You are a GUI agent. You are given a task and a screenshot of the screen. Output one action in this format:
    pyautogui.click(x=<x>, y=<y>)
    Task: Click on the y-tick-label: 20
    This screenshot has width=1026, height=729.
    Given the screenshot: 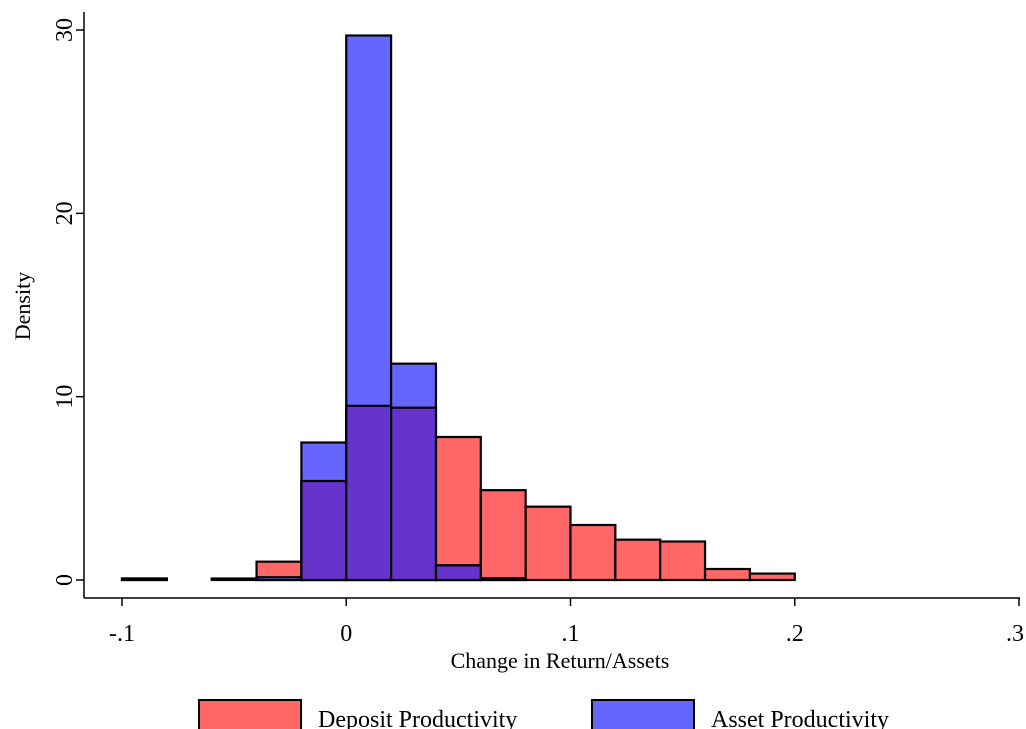 What is the action you would take?
    pyautogui.click(x=65, y=213)
    